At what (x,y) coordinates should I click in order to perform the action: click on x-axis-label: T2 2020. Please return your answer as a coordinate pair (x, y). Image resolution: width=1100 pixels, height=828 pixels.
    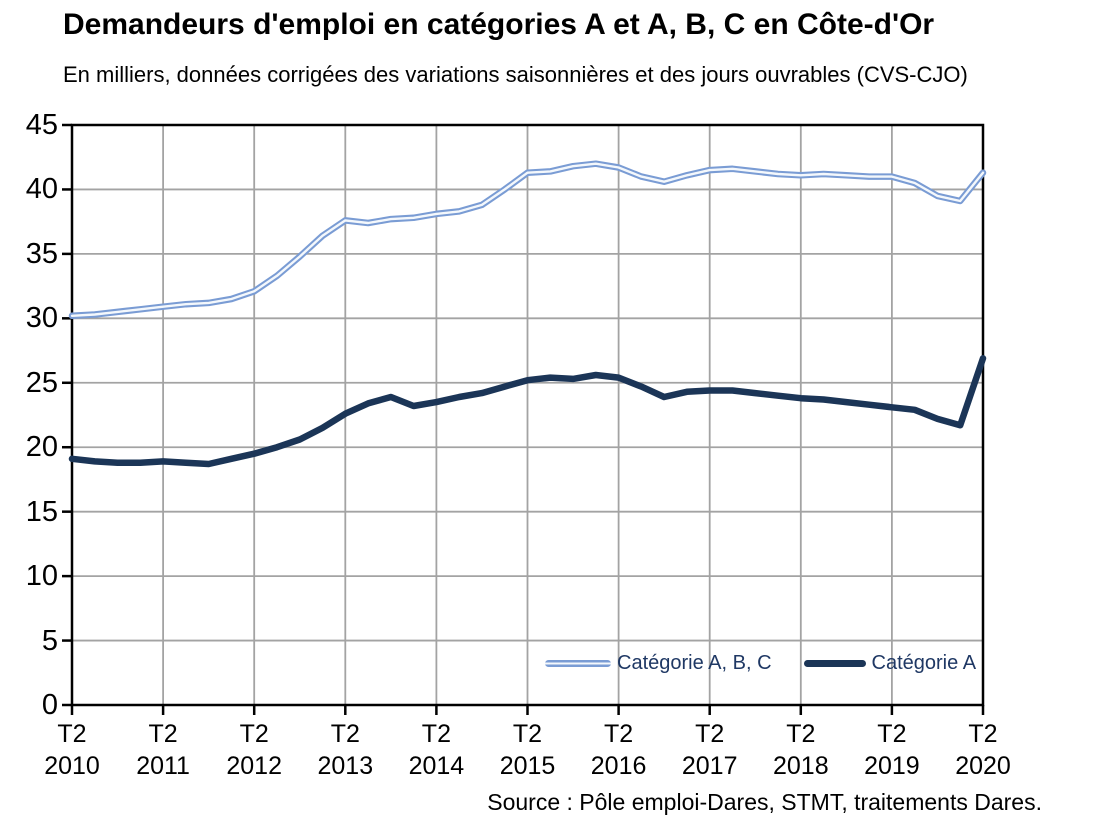
    Looking at the image, I should click on (983, 750).